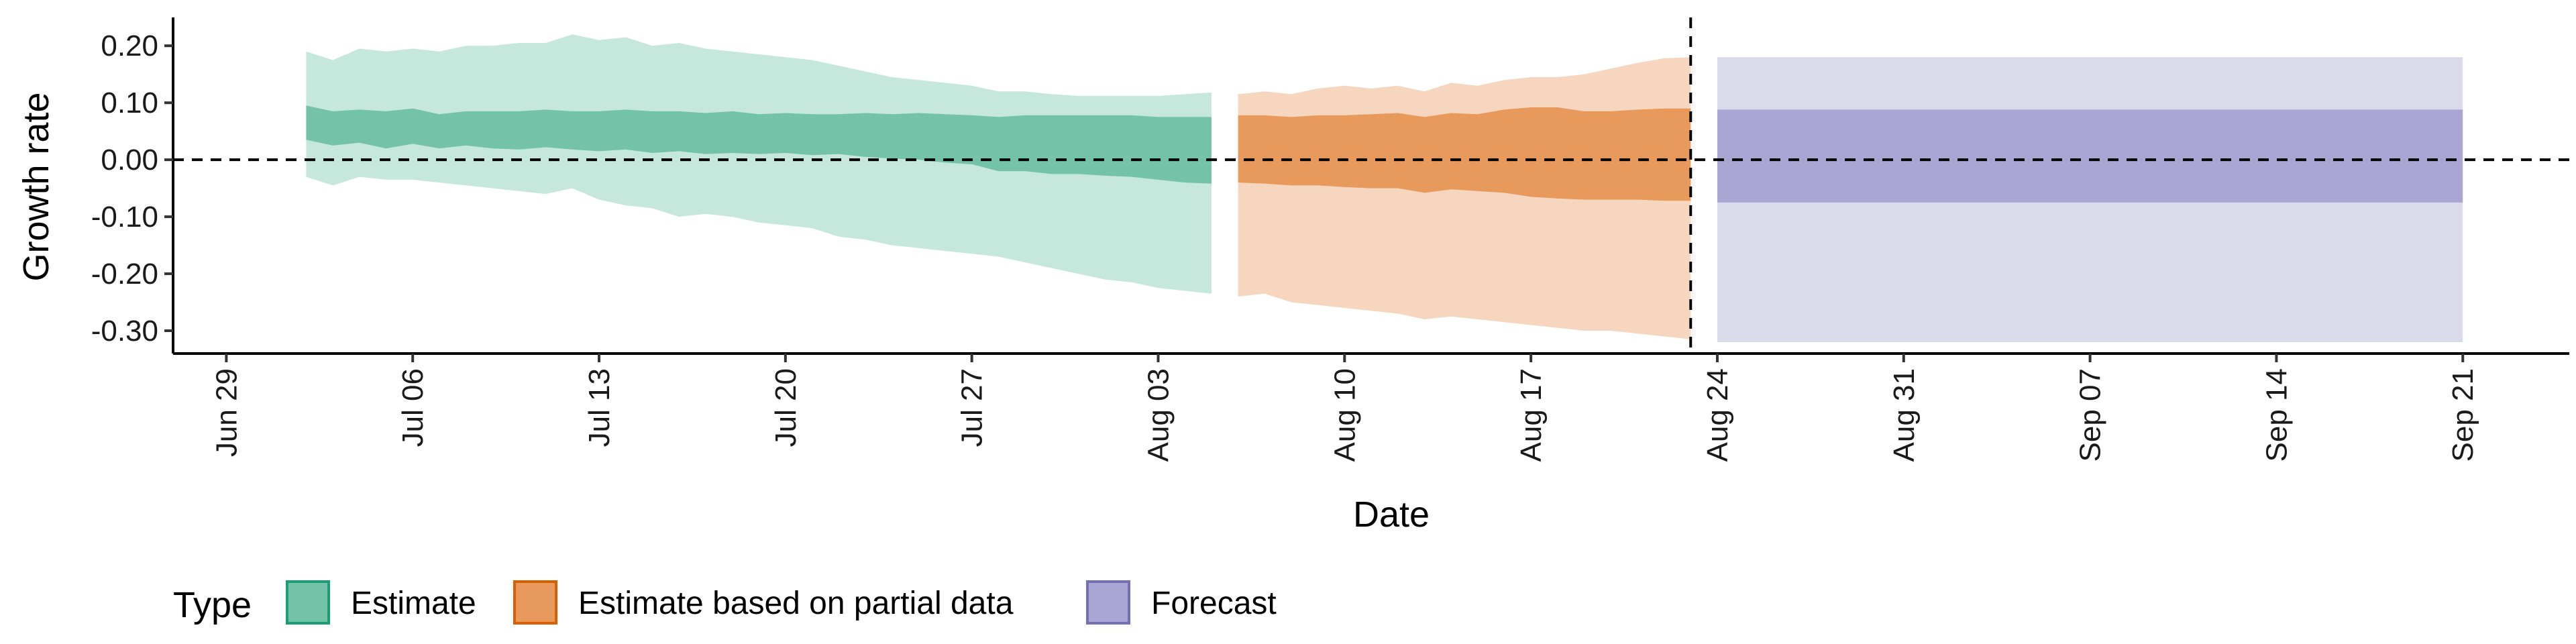 The image size is (2576, 644). What do you see at coordinates (413, 603) in the screenshot?
I see `legend-label-estimate: Estimate` at bounding box center [413, 603].